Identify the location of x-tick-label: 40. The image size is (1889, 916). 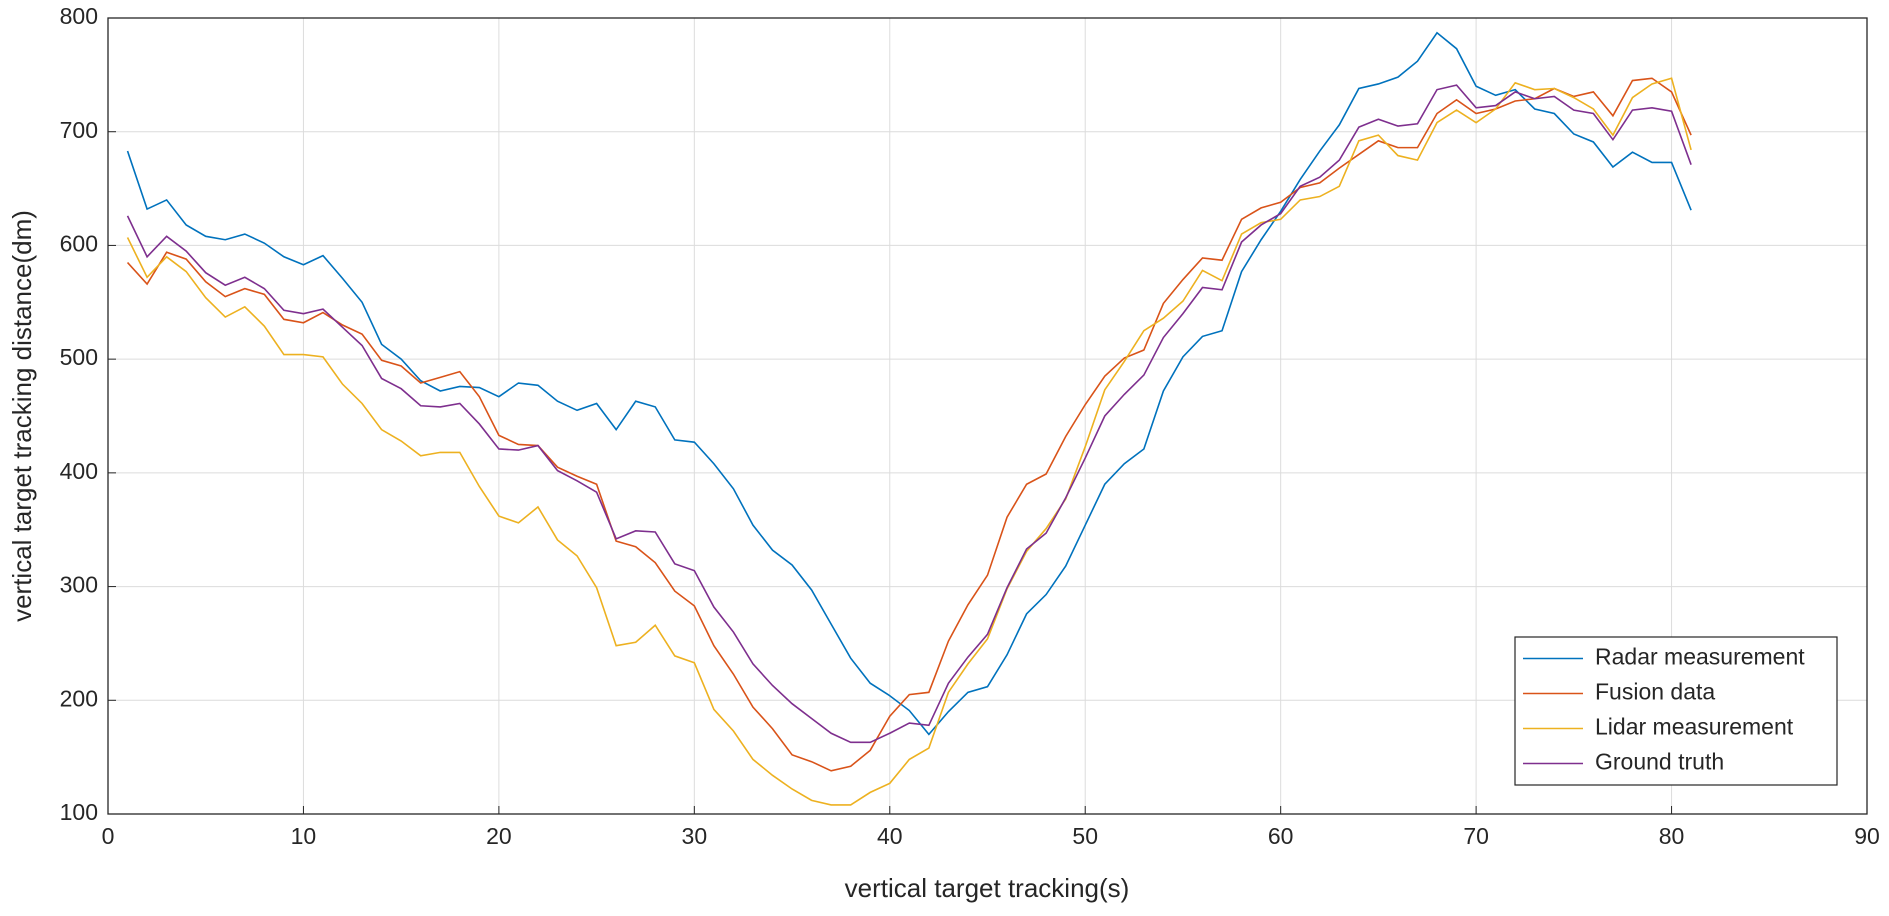
(890, 836).